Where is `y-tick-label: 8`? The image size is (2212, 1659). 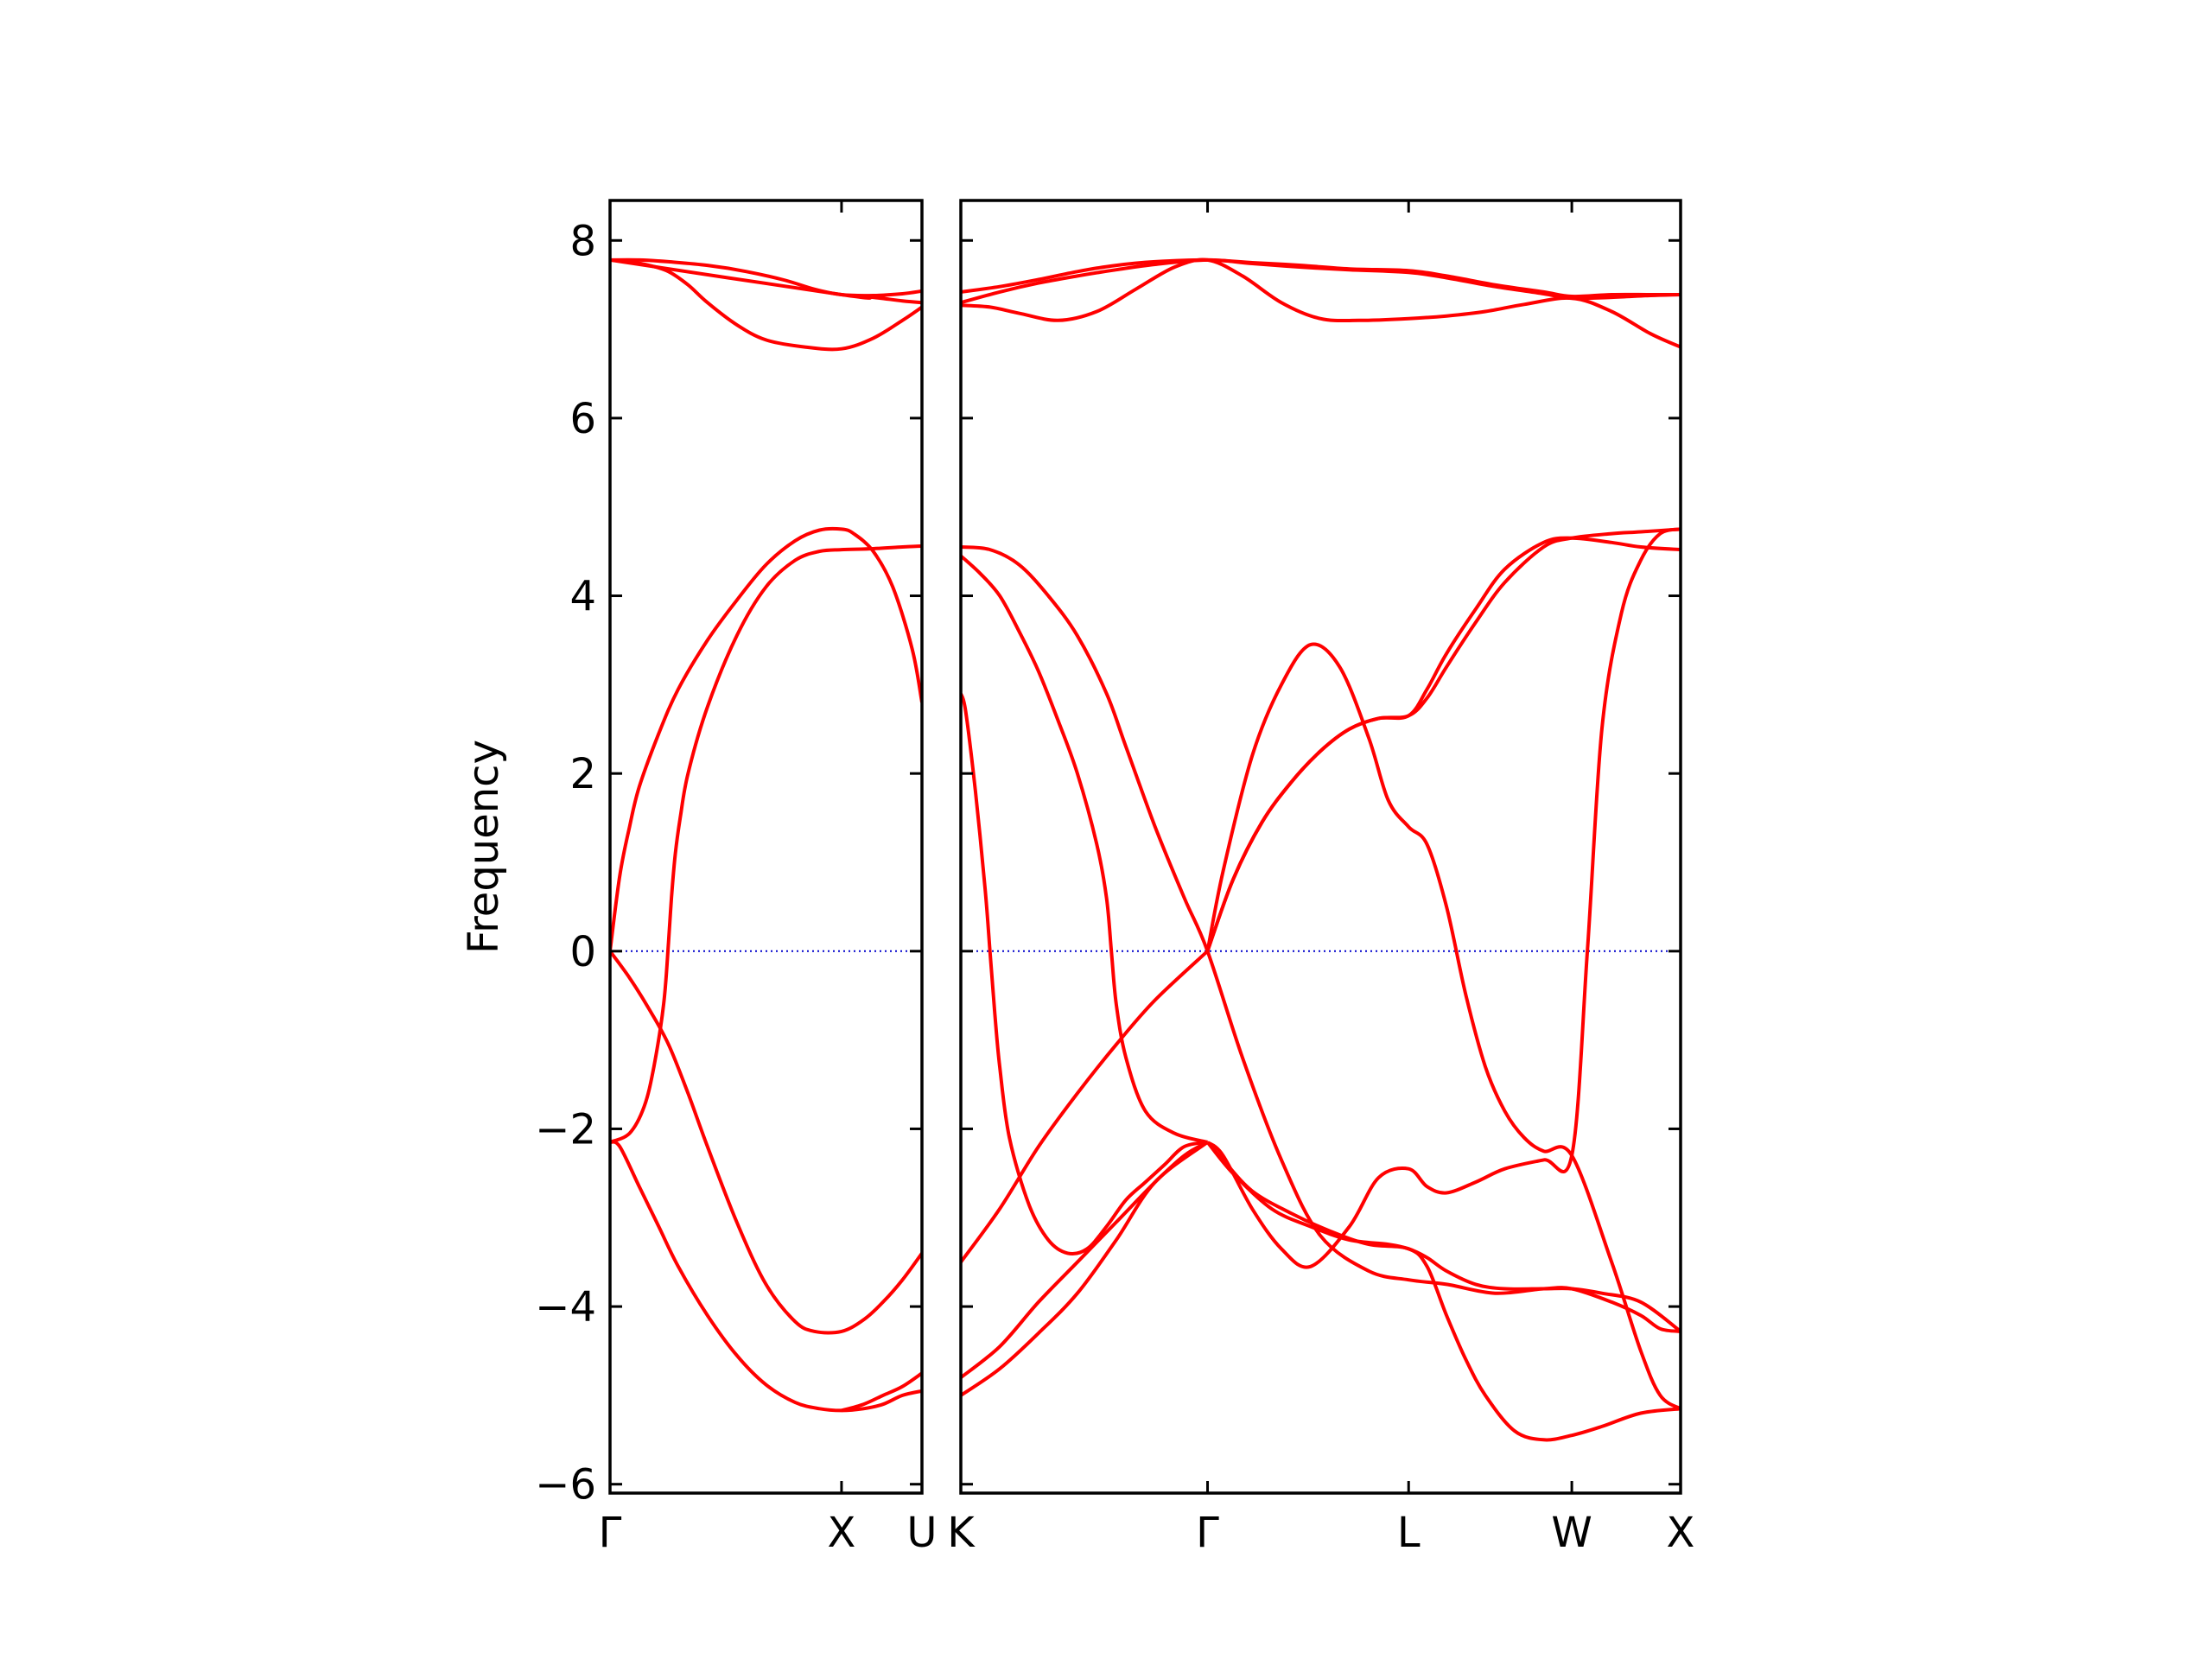
y-tick-label: 8 is located at coordinates (582, 241).